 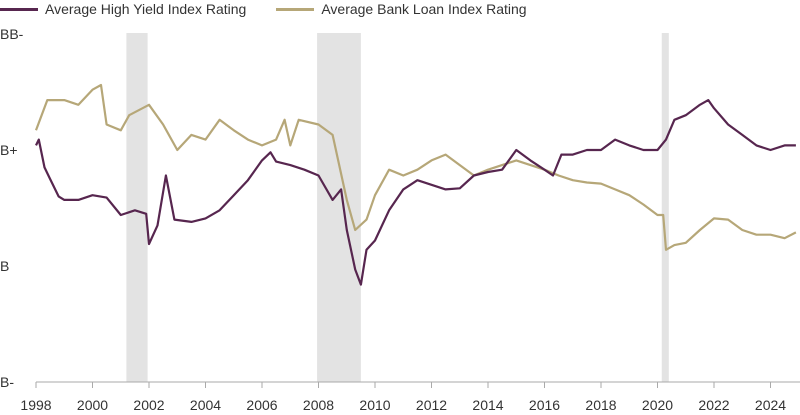 I want to click on x-tick-label: 2004, so click(x=205, y=405).